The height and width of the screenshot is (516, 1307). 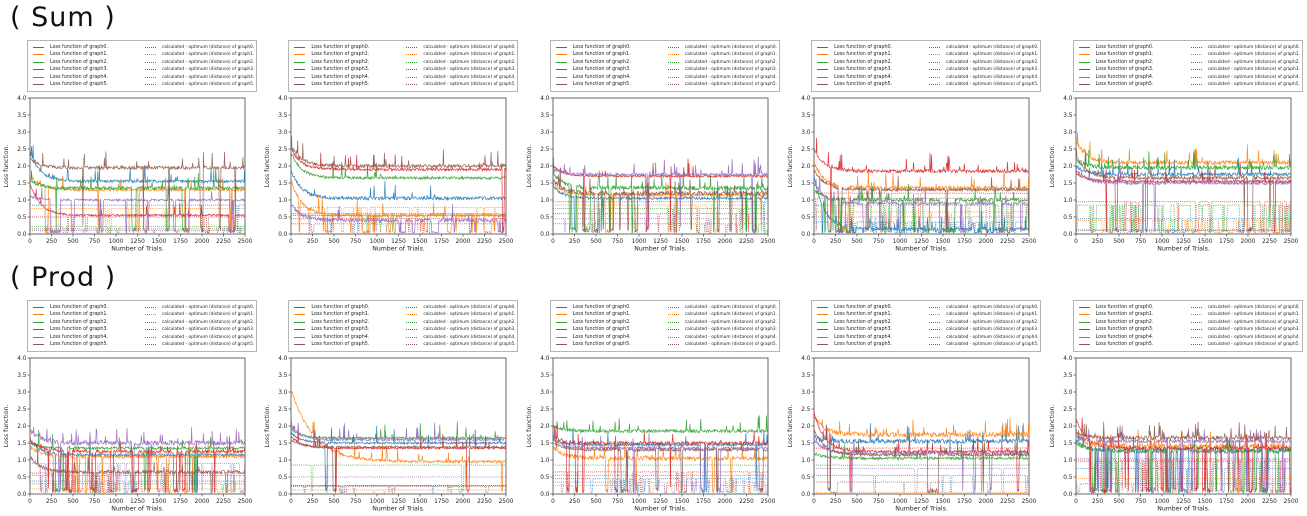 What do you see at coordinates (1124, 322) in the screenshot?
I see `legend-label: Loss function of graph2.` at bounding box center [1124, 322].